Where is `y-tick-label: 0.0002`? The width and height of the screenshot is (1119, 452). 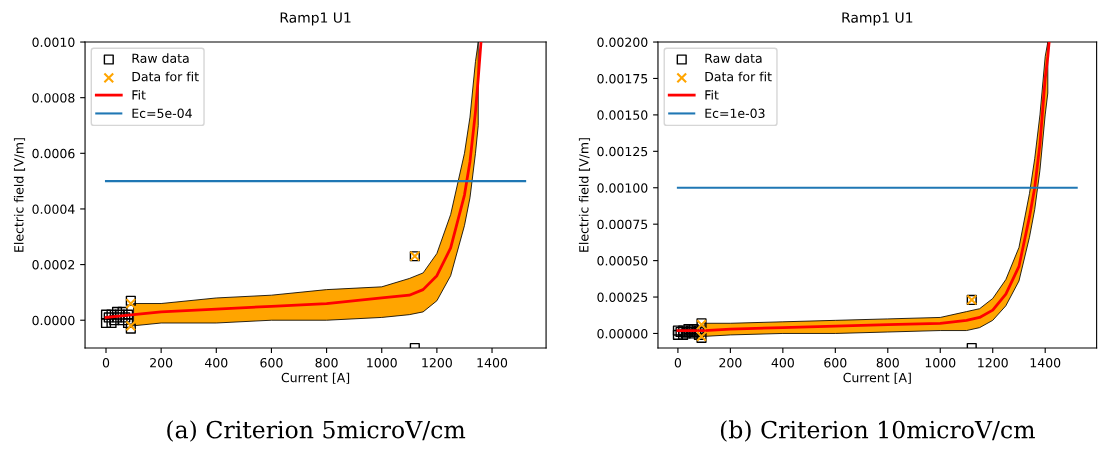
y-tick-label: 0.0002 is located at coordinates (53, 265).